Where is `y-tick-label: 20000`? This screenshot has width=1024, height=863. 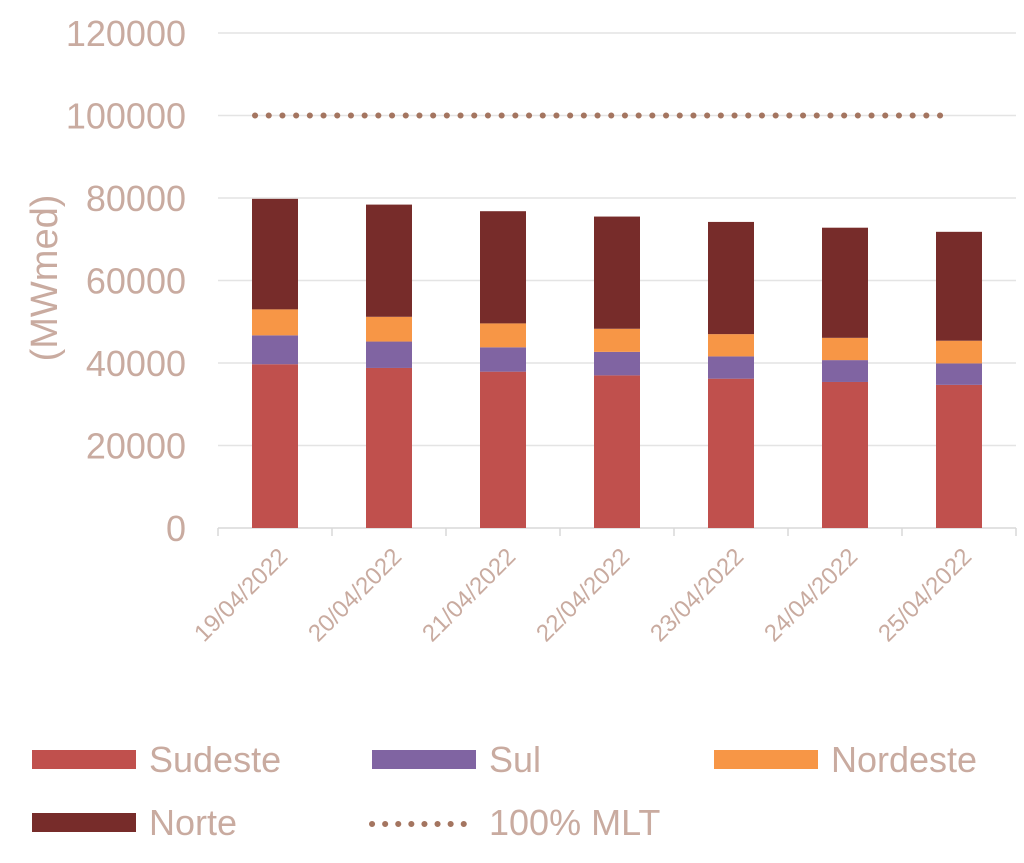
y-tick-label: 20000 is located at coordinates (136, 446).